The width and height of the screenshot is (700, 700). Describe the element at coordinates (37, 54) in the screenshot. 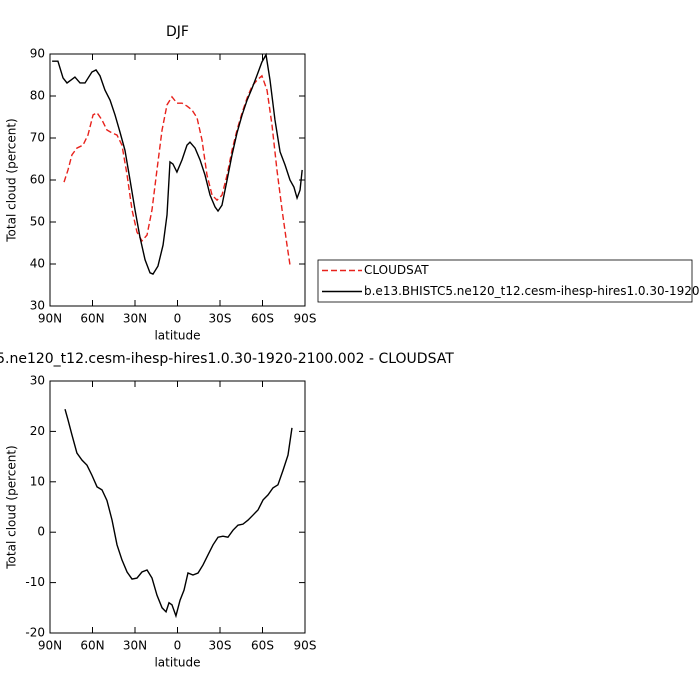

I see `y-tick-label: 90` at that location.